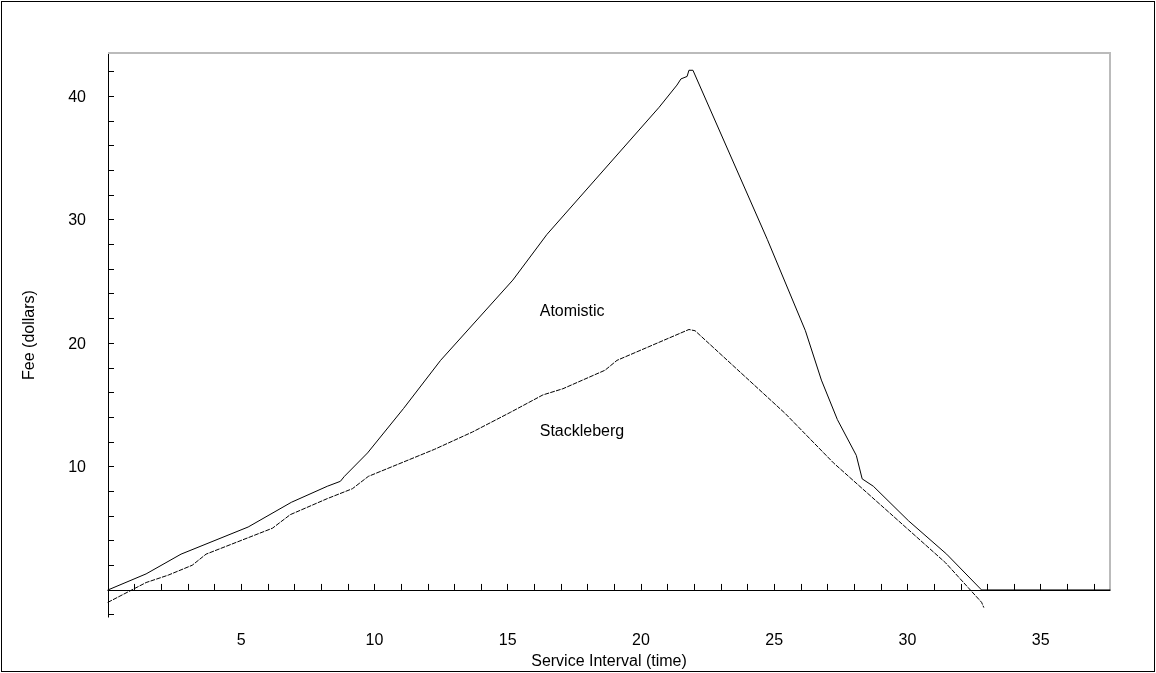  Describe the element at coordinates (907, 639) in the screenshot. I see `x-tick-label: 30` at that location.